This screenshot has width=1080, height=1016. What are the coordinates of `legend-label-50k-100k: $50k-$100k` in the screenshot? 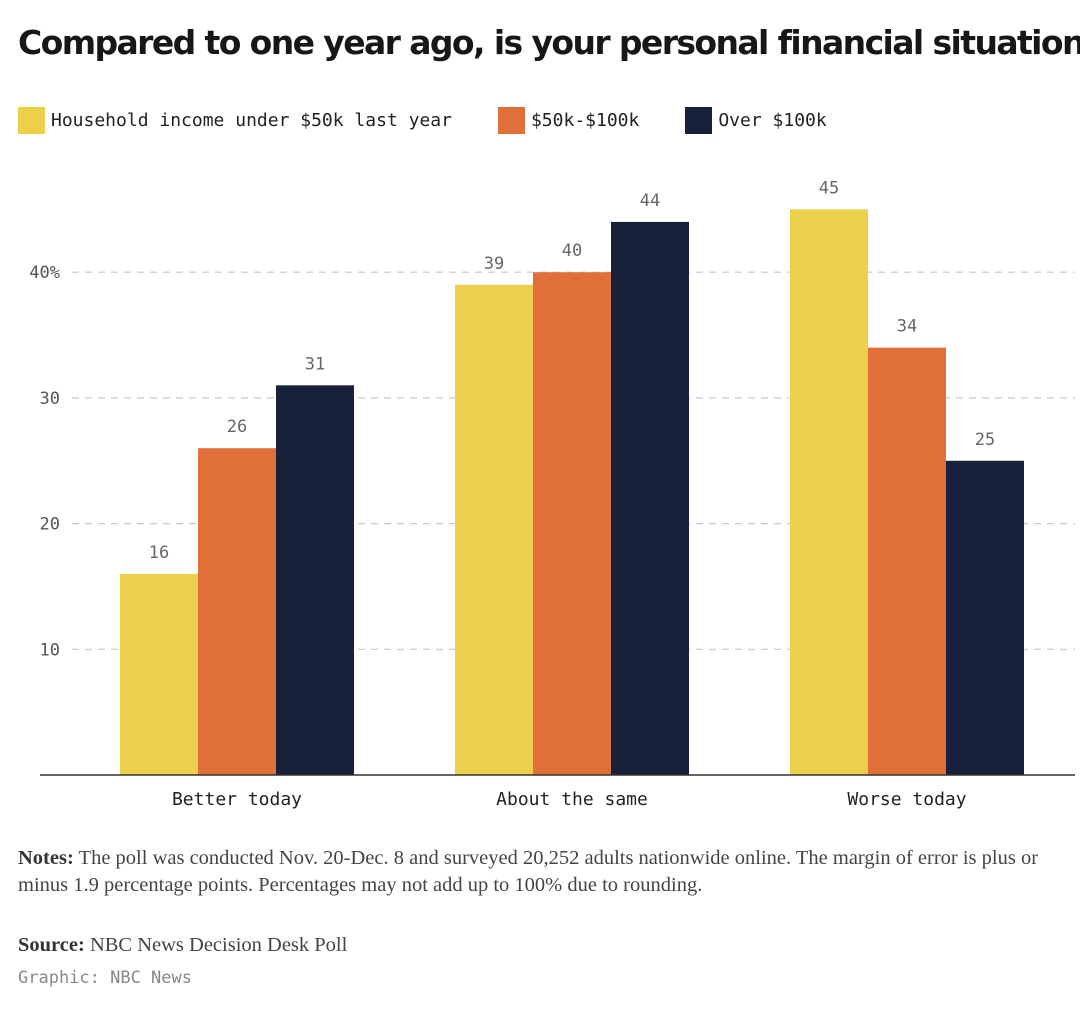 It's located at (585, 120).